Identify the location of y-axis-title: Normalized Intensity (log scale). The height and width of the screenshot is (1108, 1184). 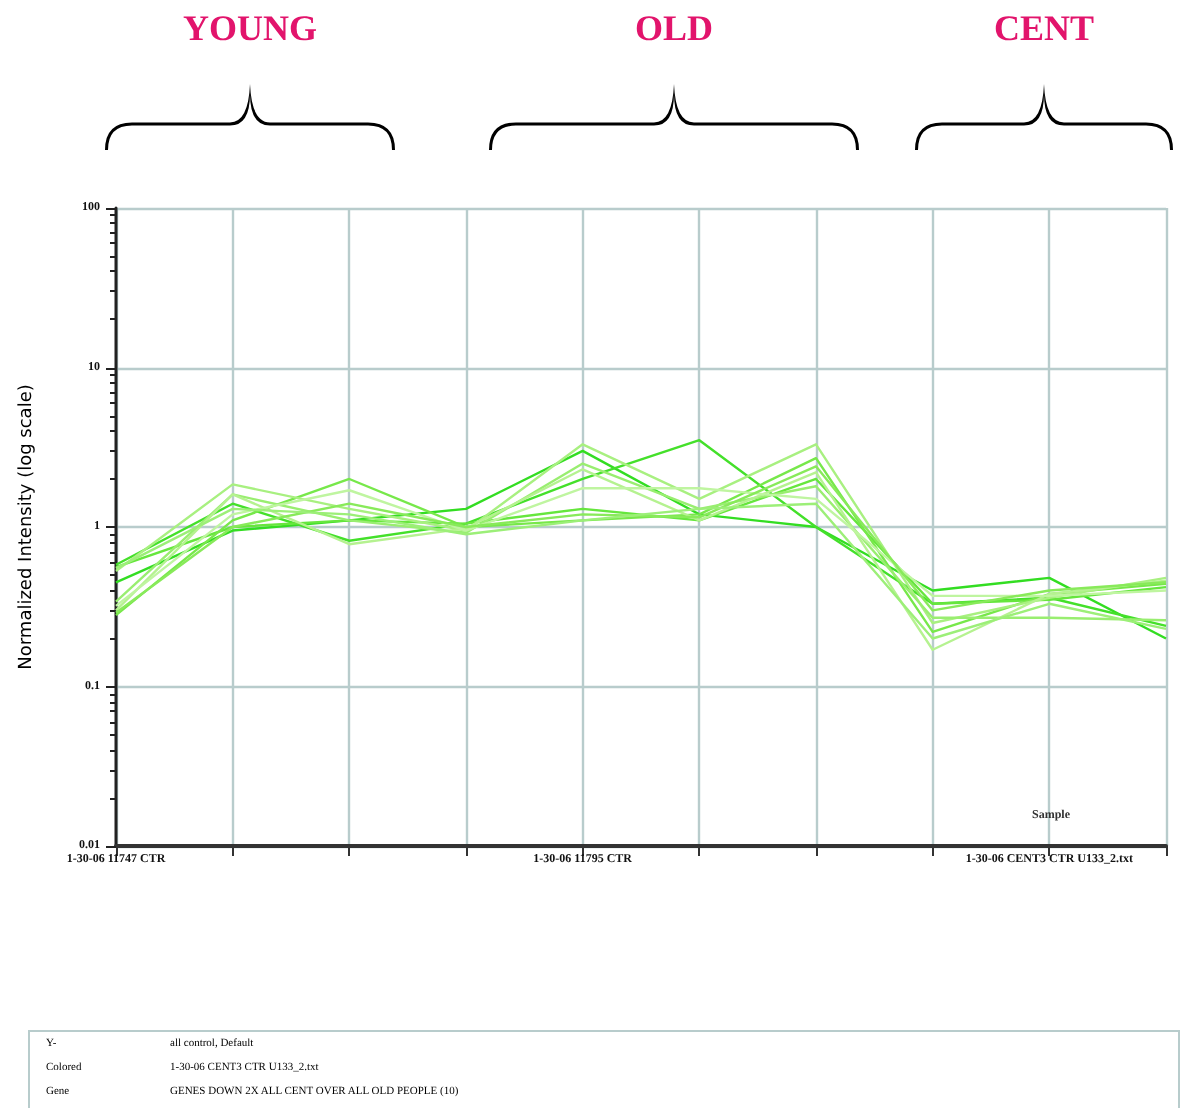
(27, 527).